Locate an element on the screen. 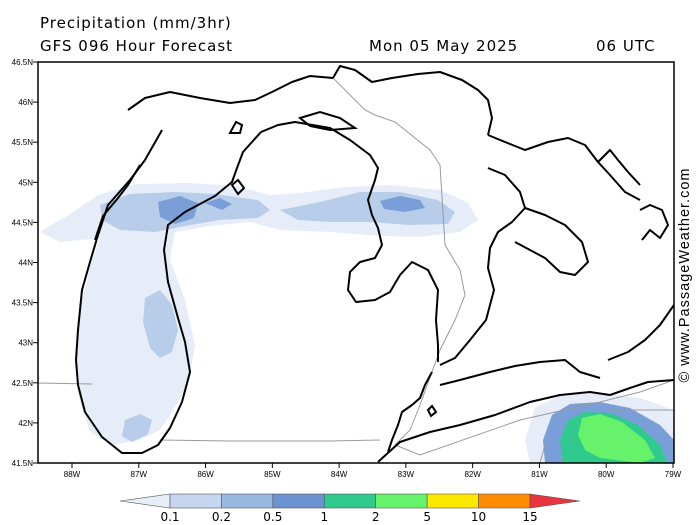 The height and width of the screenshot is (525, 700). lat-label: 42.5N is located at coordinates (23, 383).